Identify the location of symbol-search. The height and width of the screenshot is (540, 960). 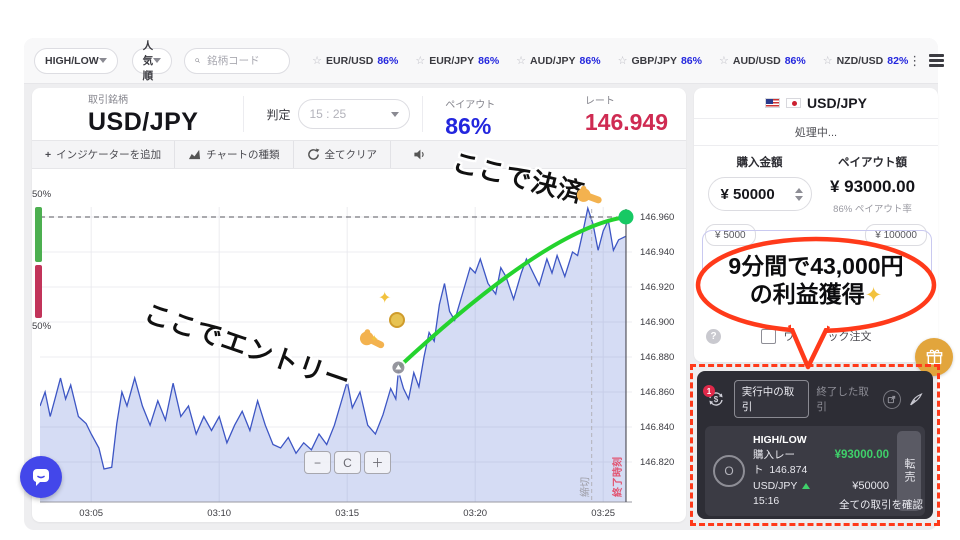
(237, 60).